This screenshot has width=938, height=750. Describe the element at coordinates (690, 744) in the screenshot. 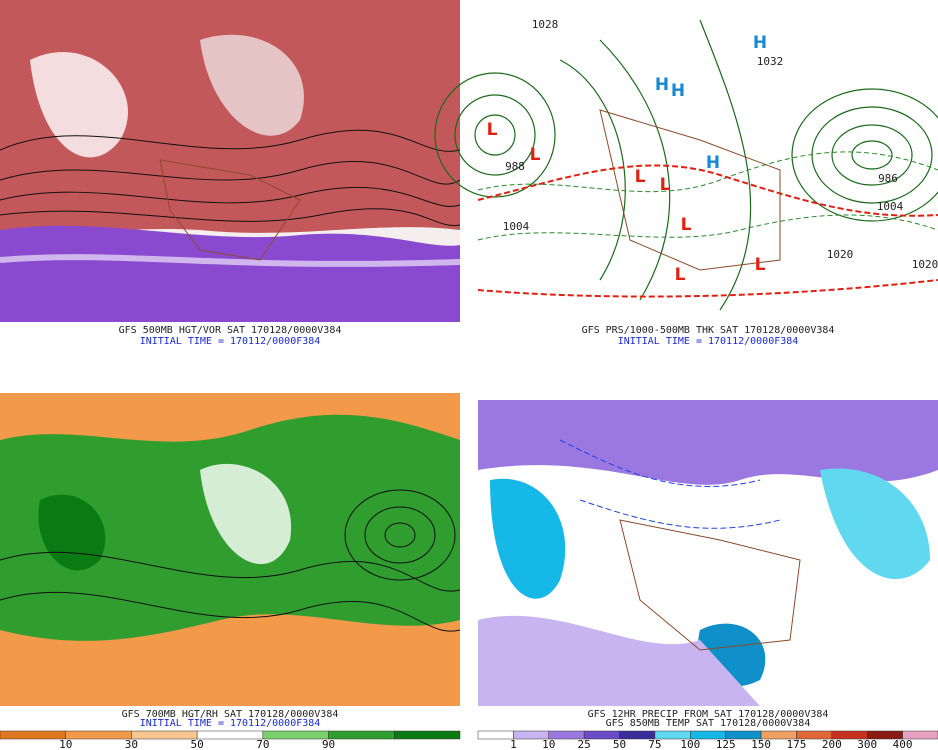

I see `legend-label: 100` at that location.